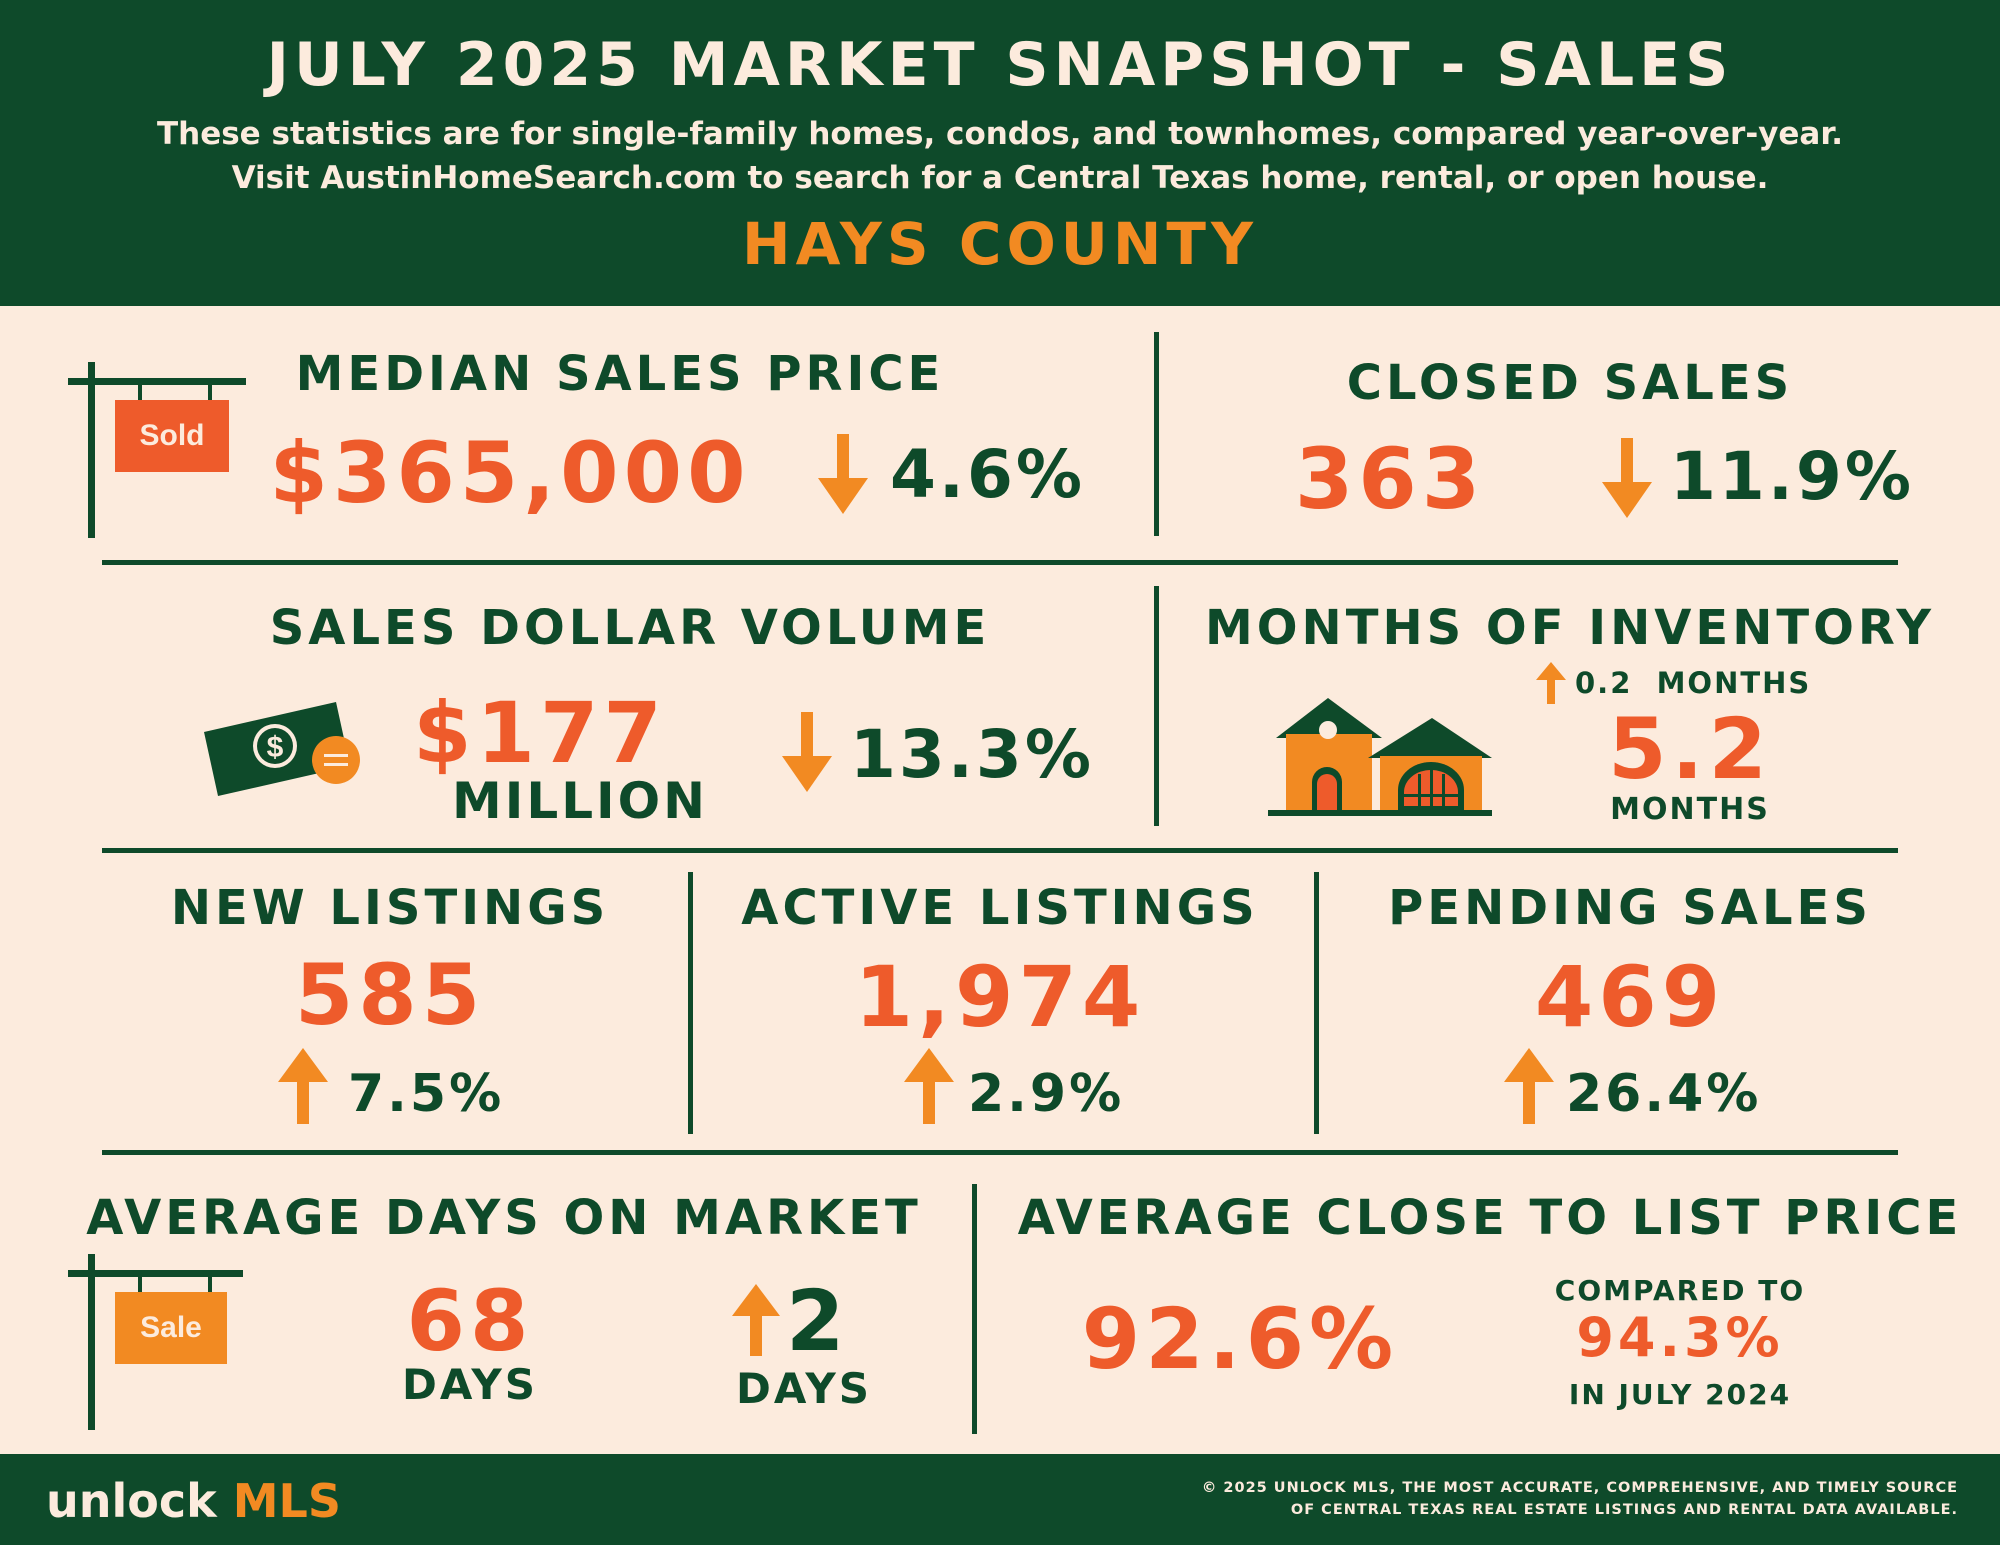 The width and height of the screenshot is (2000, 1545). What do you see at coordinates (131, 1501) in the screenshot?
I see `brand-name-part-1: unlock` at bounding box center [131, 1501].